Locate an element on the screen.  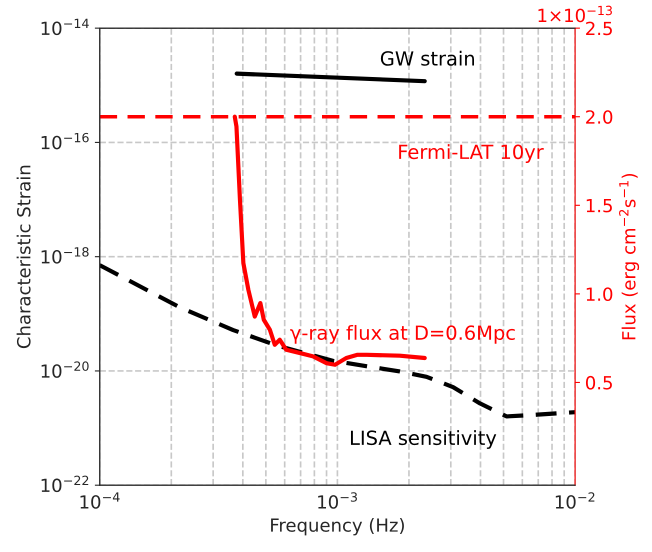
y2-tick-label: 0.5 is located at coordinates (599, 383).